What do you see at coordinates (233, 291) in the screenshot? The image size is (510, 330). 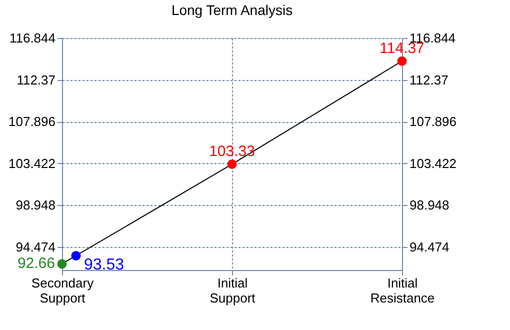 I see `x-tick-label: Initial Support` at bounding box center [233, 291].